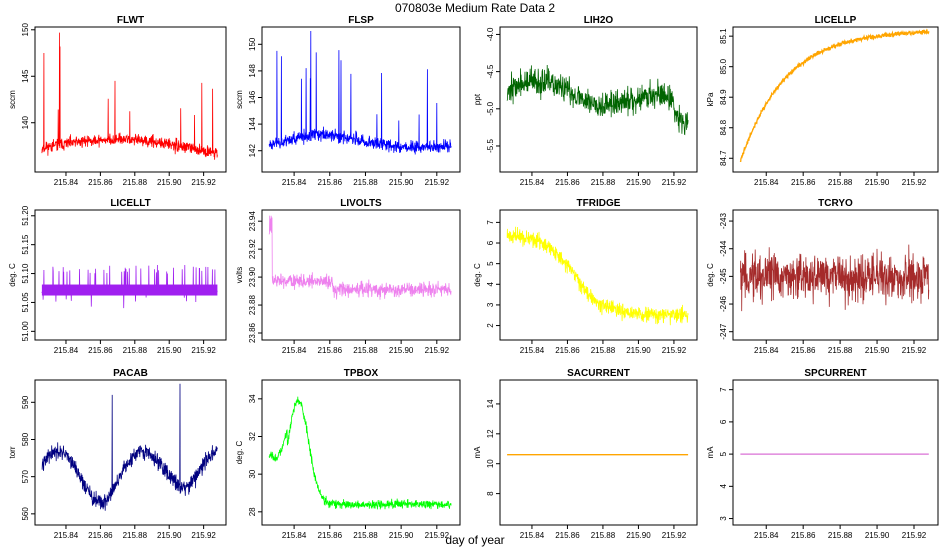  I want to click on panel-title: LIH2O, so click(599, 20).